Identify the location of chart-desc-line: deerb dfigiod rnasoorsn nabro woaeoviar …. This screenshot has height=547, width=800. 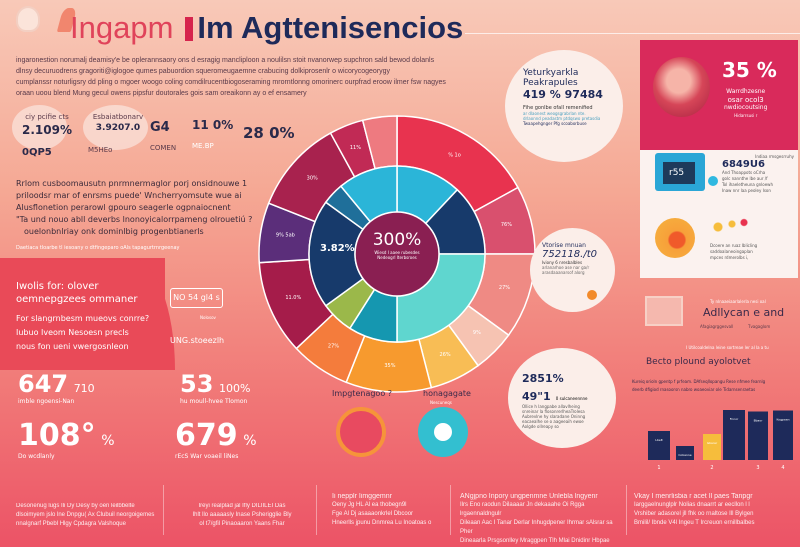
(694, 389).